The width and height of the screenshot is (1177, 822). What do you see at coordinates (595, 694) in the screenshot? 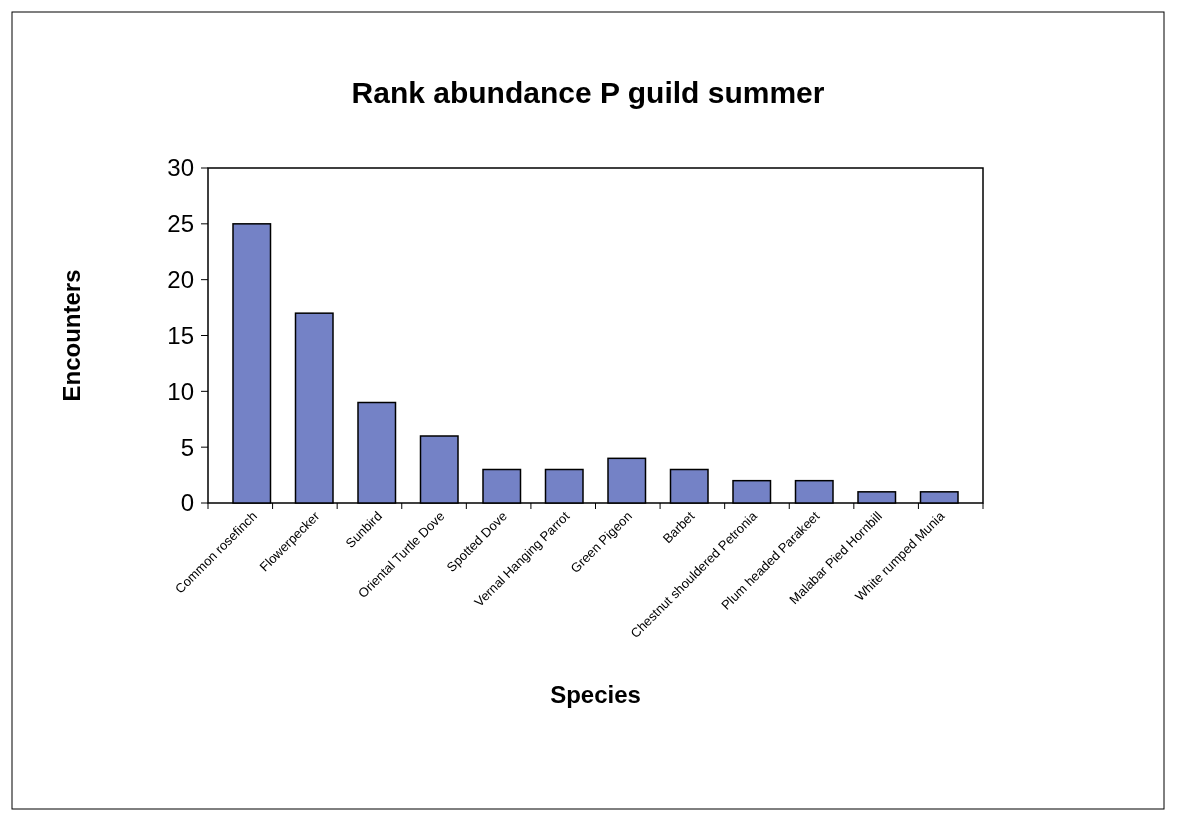
I see `x-axis-title: Species` at bounding box center [595, 694].